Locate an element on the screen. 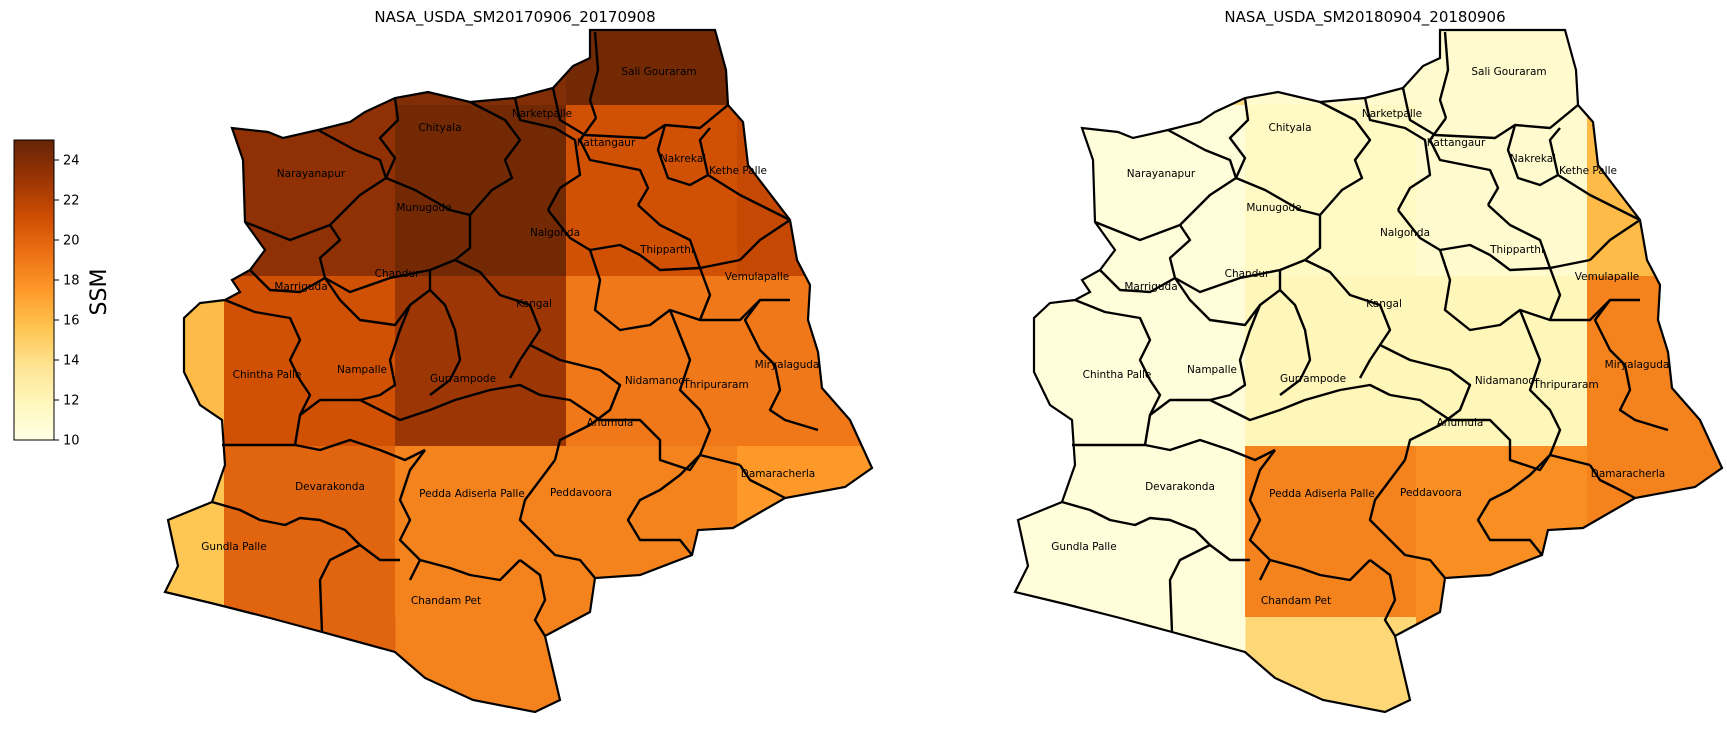 This screenshot has height=747, width=1727. mandal-label: Gundla Palle is located at coordinates (1083, 547).